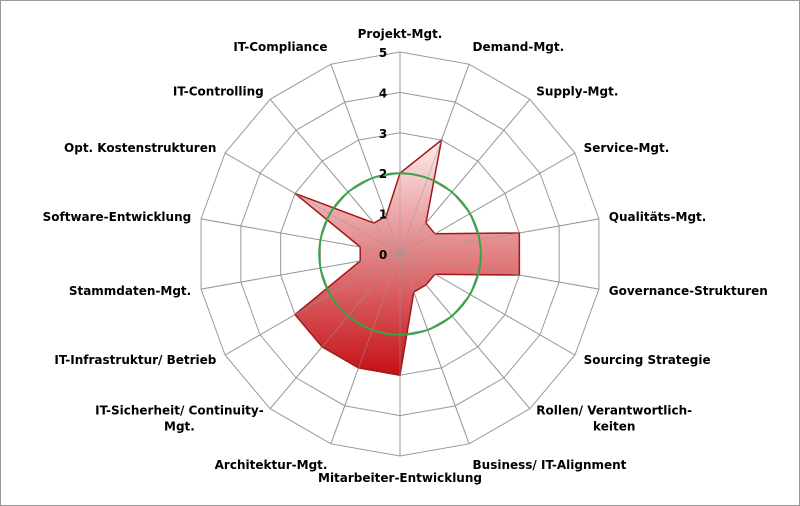 This screenshot has width=800, height=506. What do you see at coordinates (140, 148) in the screenshot?
I see `category-label: Opt. Kostenstrukturen` at bounding box center [140, 148].